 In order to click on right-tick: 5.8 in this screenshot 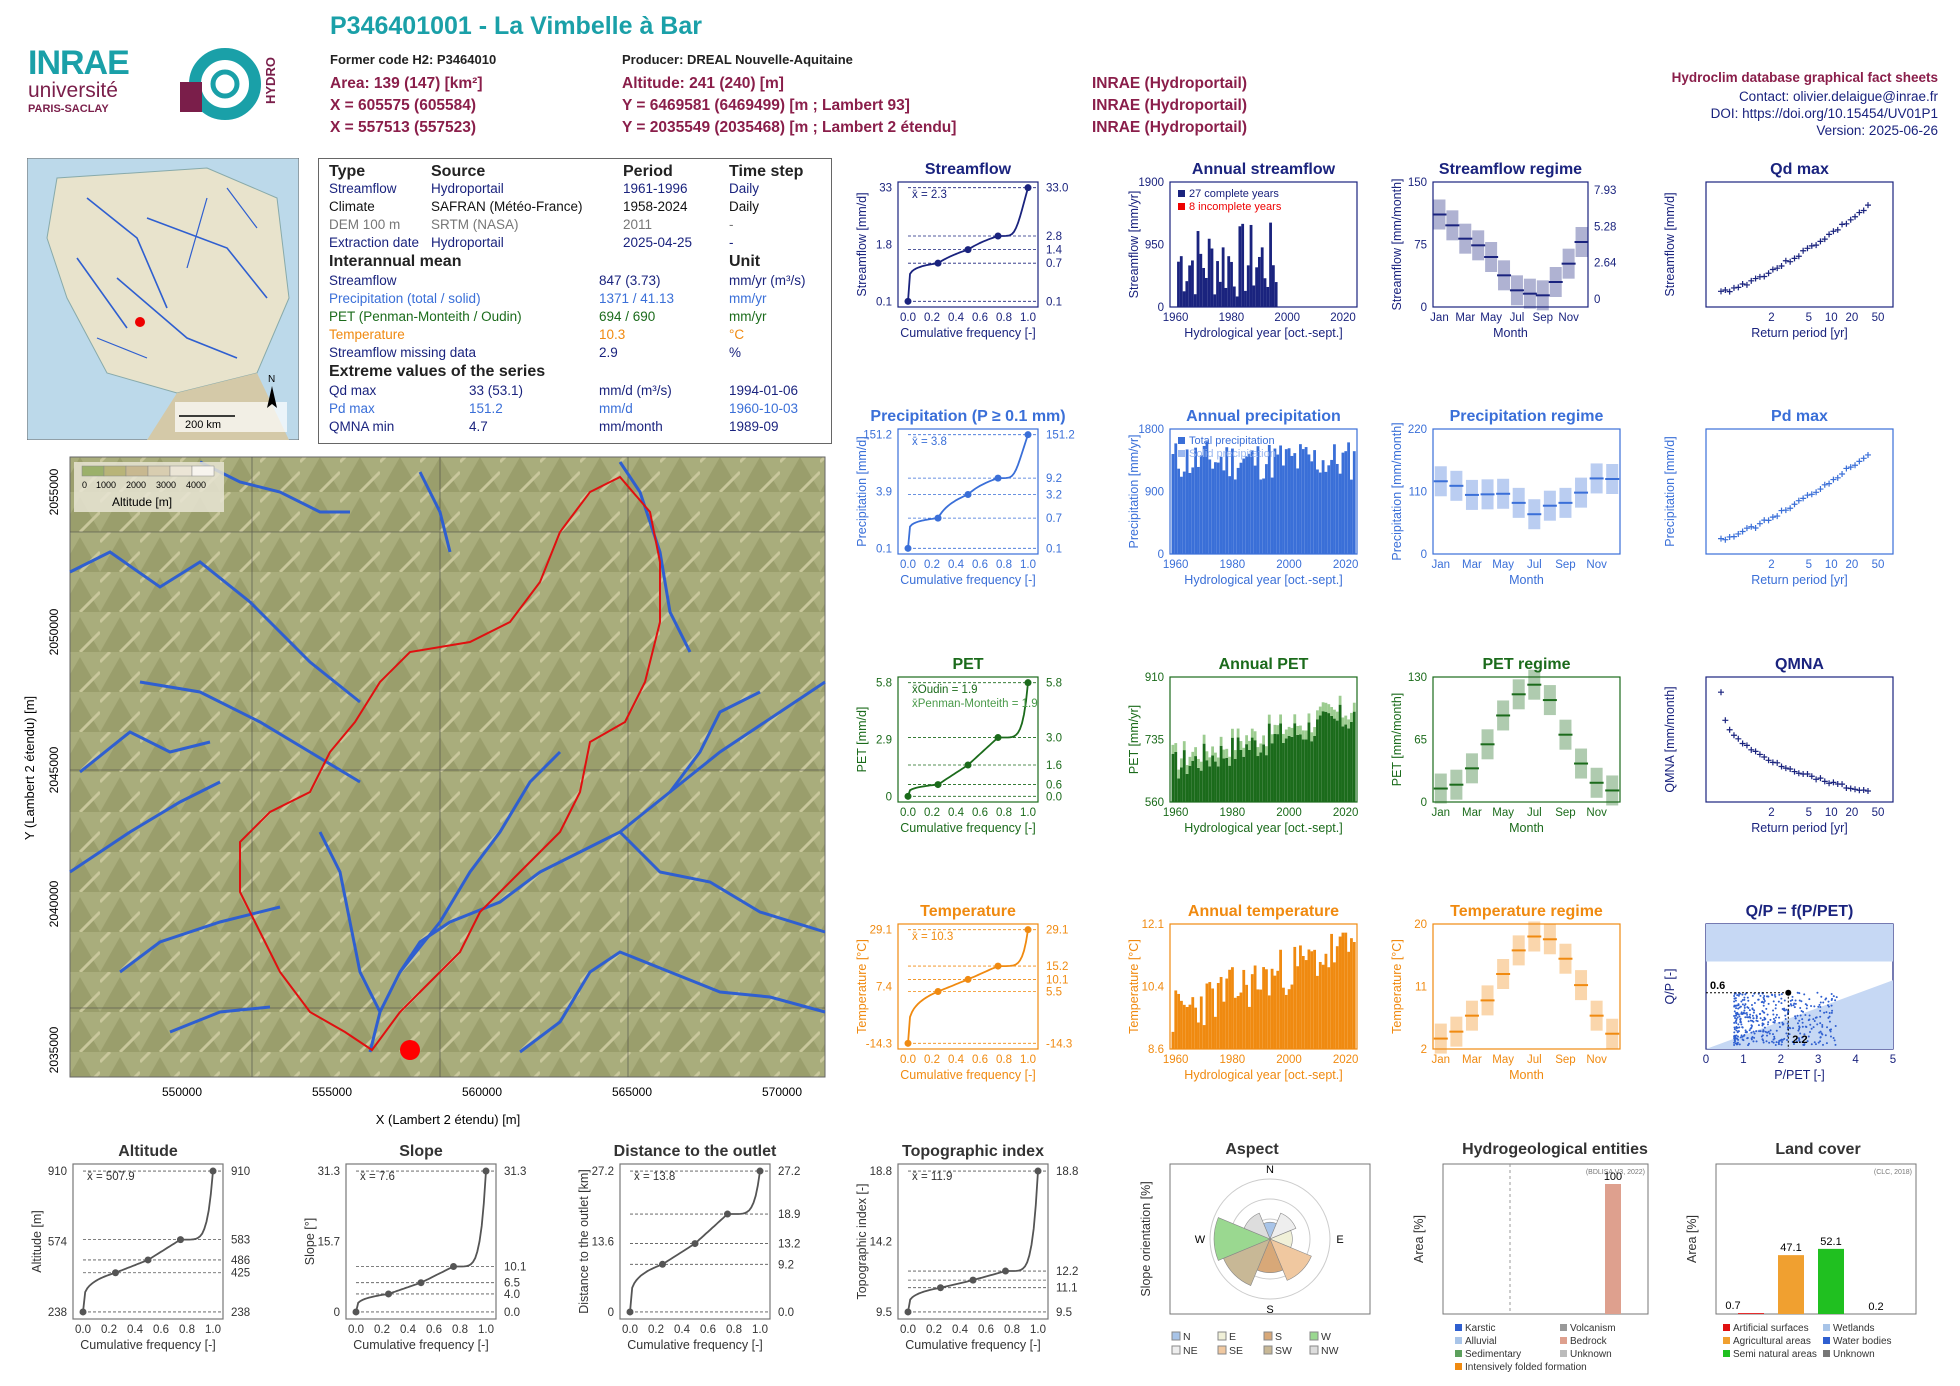, I will do `click(1054, 684)`.